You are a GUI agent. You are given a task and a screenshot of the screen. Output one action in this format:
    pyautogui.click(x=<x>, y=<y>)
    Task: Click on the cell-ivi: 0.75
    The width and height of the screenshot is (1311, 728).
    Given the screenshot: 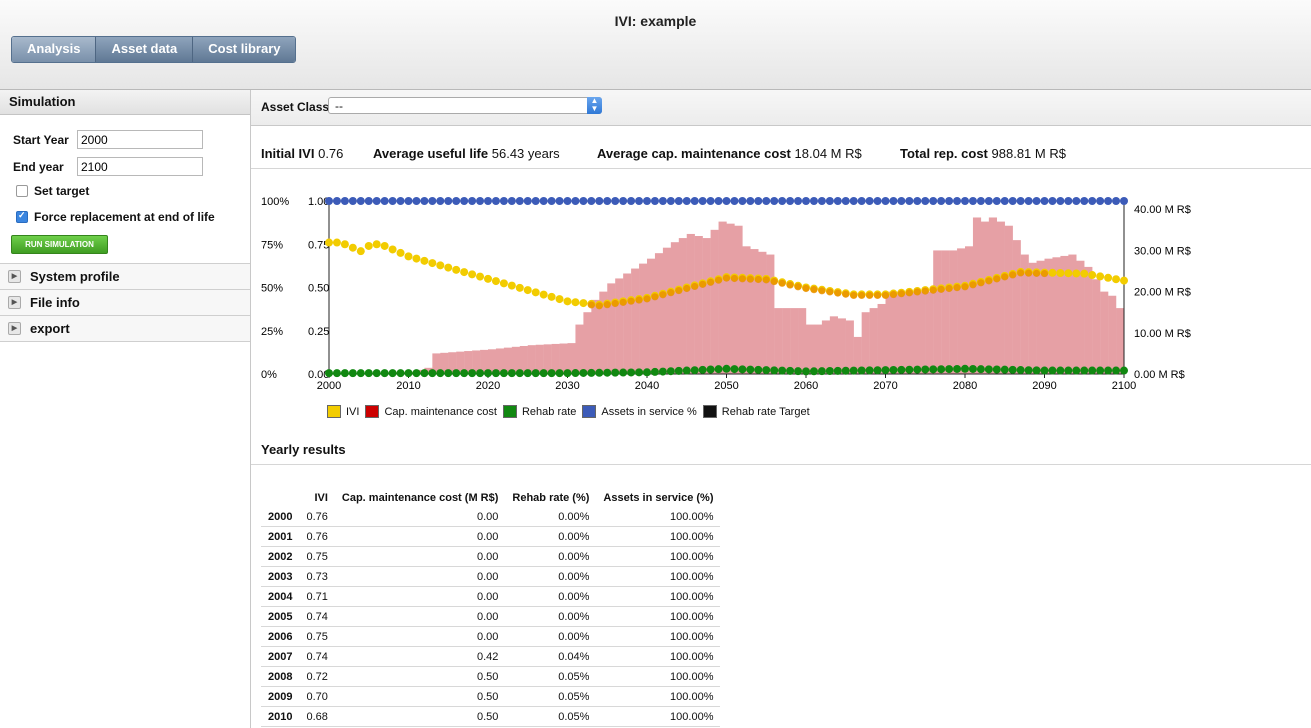 What is the action you would take?
    pyautogui.click(x=317, y=556)
    